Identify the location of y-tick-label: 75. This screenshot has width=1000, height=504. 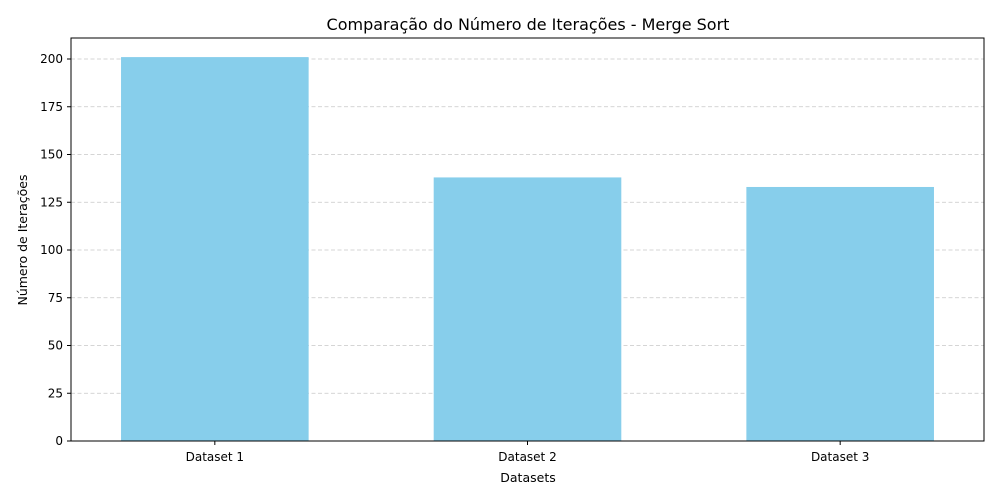
(55, 298).